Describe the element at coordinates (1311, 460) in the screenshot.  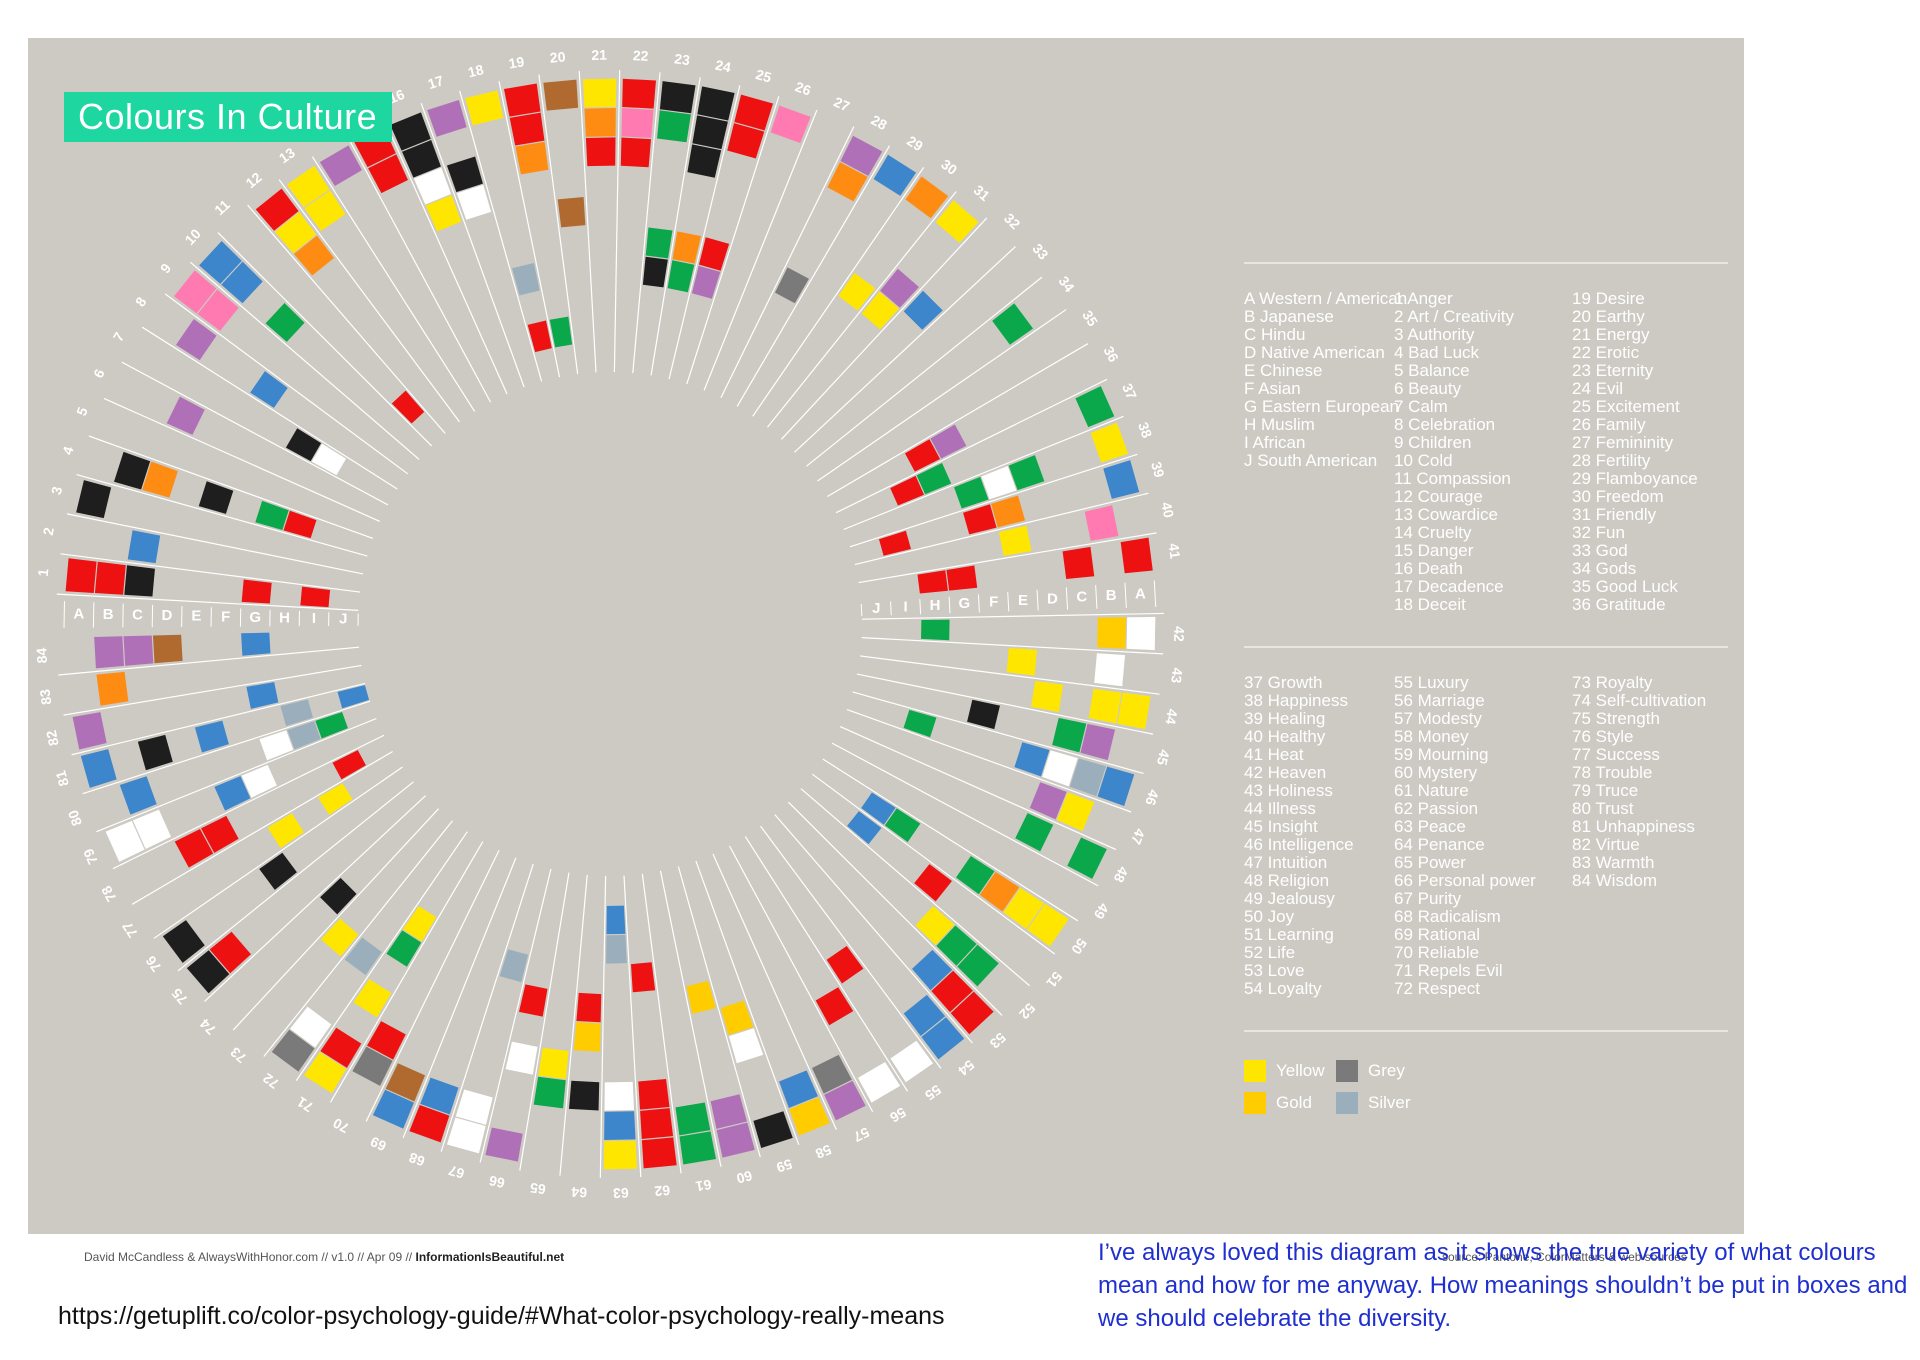
I see `culture-legend-item: J South American` at that location.